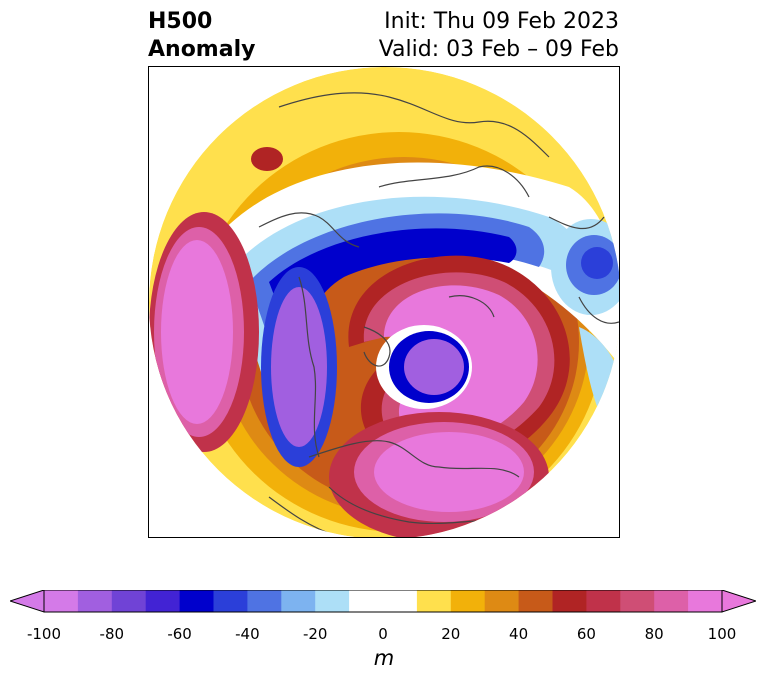 This screenshot has width=768, height=684. I want to click on colorbar-tick-label: 60, so click(586, 634).